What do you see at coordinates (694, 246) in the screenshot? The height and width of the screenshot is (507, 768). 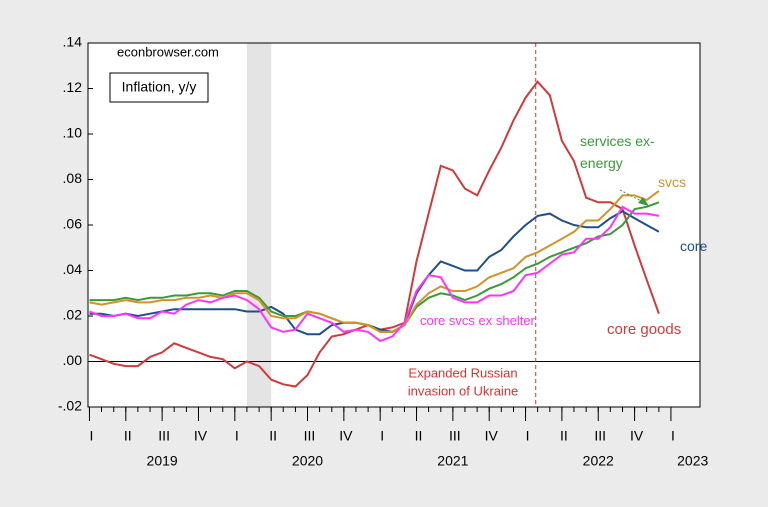 I see `series-label: core` at bounding box center [694, 246].